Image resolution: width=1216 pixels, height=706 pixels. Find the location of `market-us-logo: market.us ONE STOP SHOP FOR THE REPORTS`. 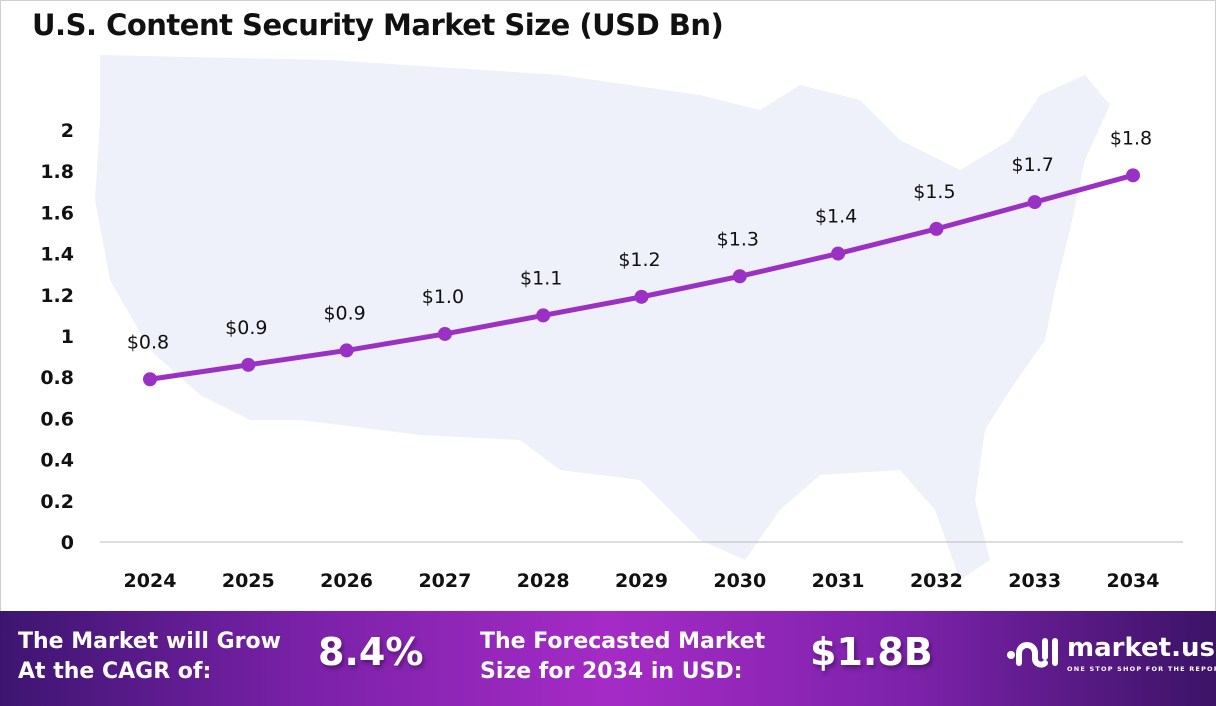

market-us-logo: market.us ONE STOP SHOP FOR THE REPORTS is located at coordinates (1110, 655).